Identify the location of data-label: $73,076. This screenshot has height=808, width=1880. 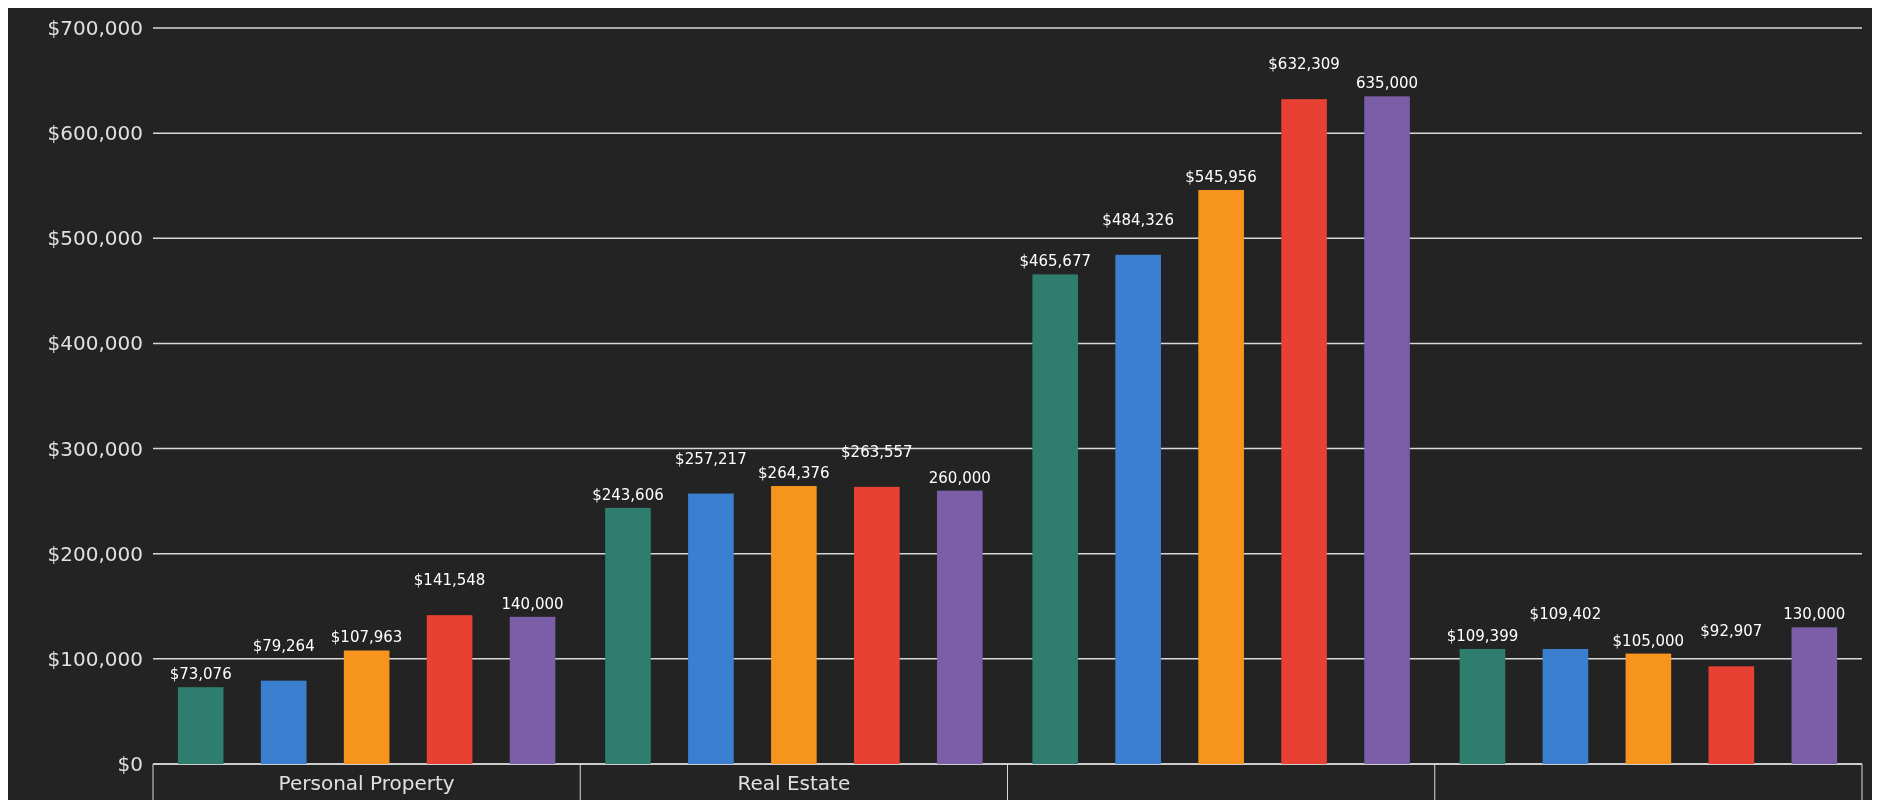
(200, 674).